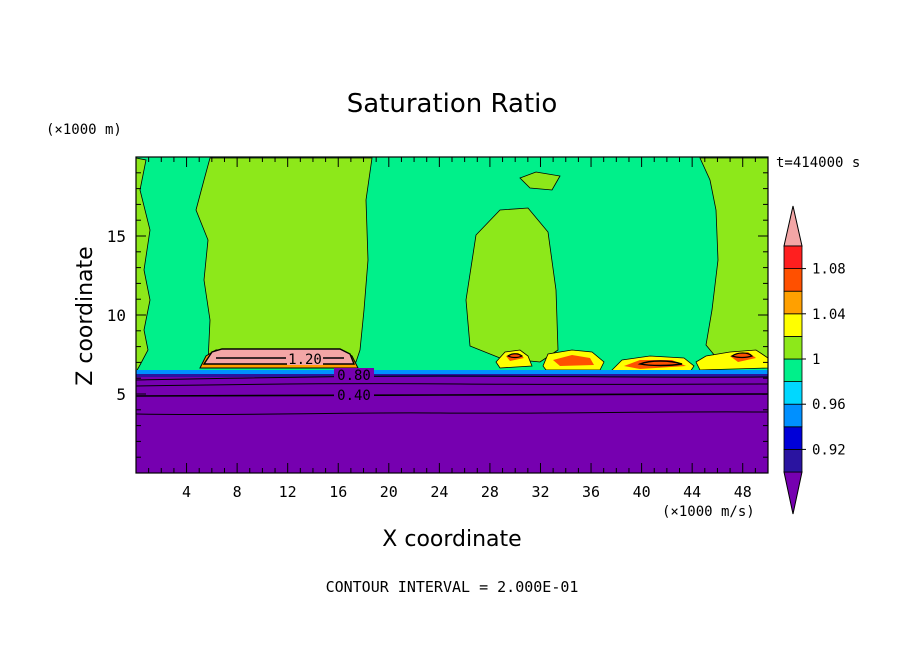 This screenshot has width=904, height=654. Describe the element at coordinates (793, 493) in the screenshot. I see `colorbar-under-triangle` at that location.